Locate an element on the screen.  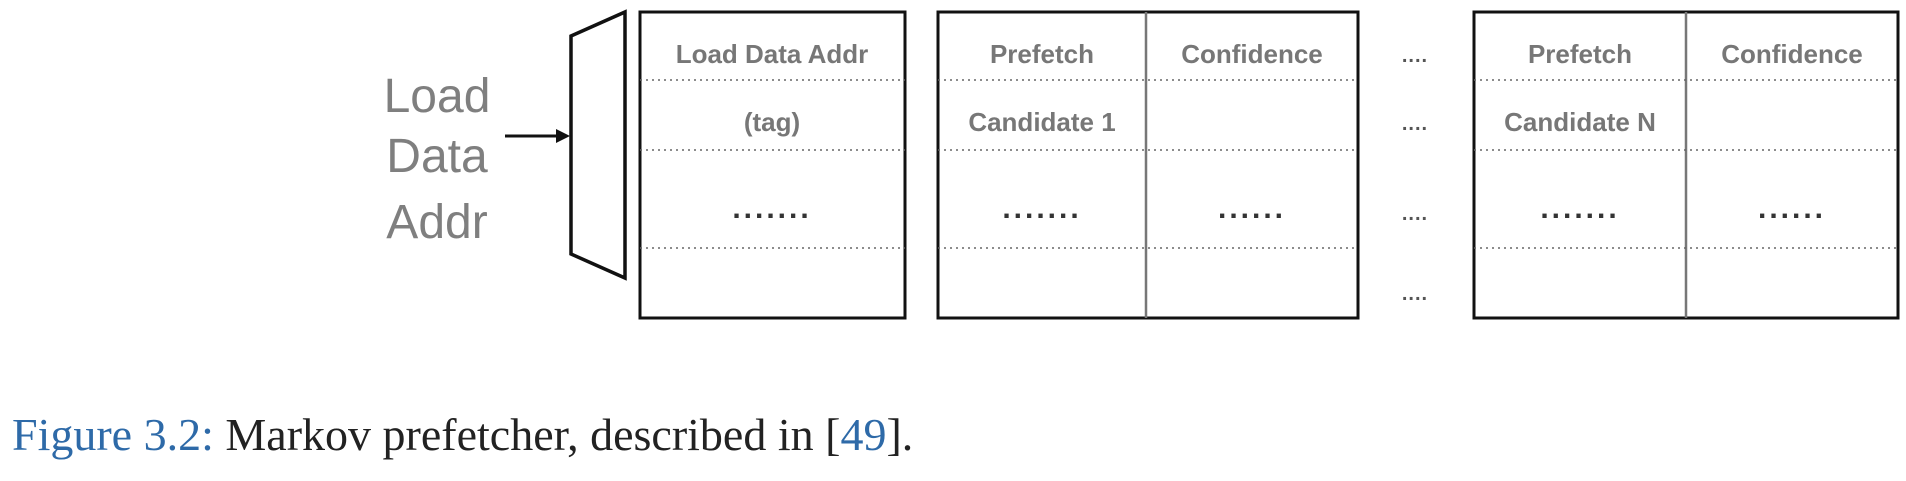
candidate-n-prefetch-line2: Candidate N is located at coordinates (1580, 122).